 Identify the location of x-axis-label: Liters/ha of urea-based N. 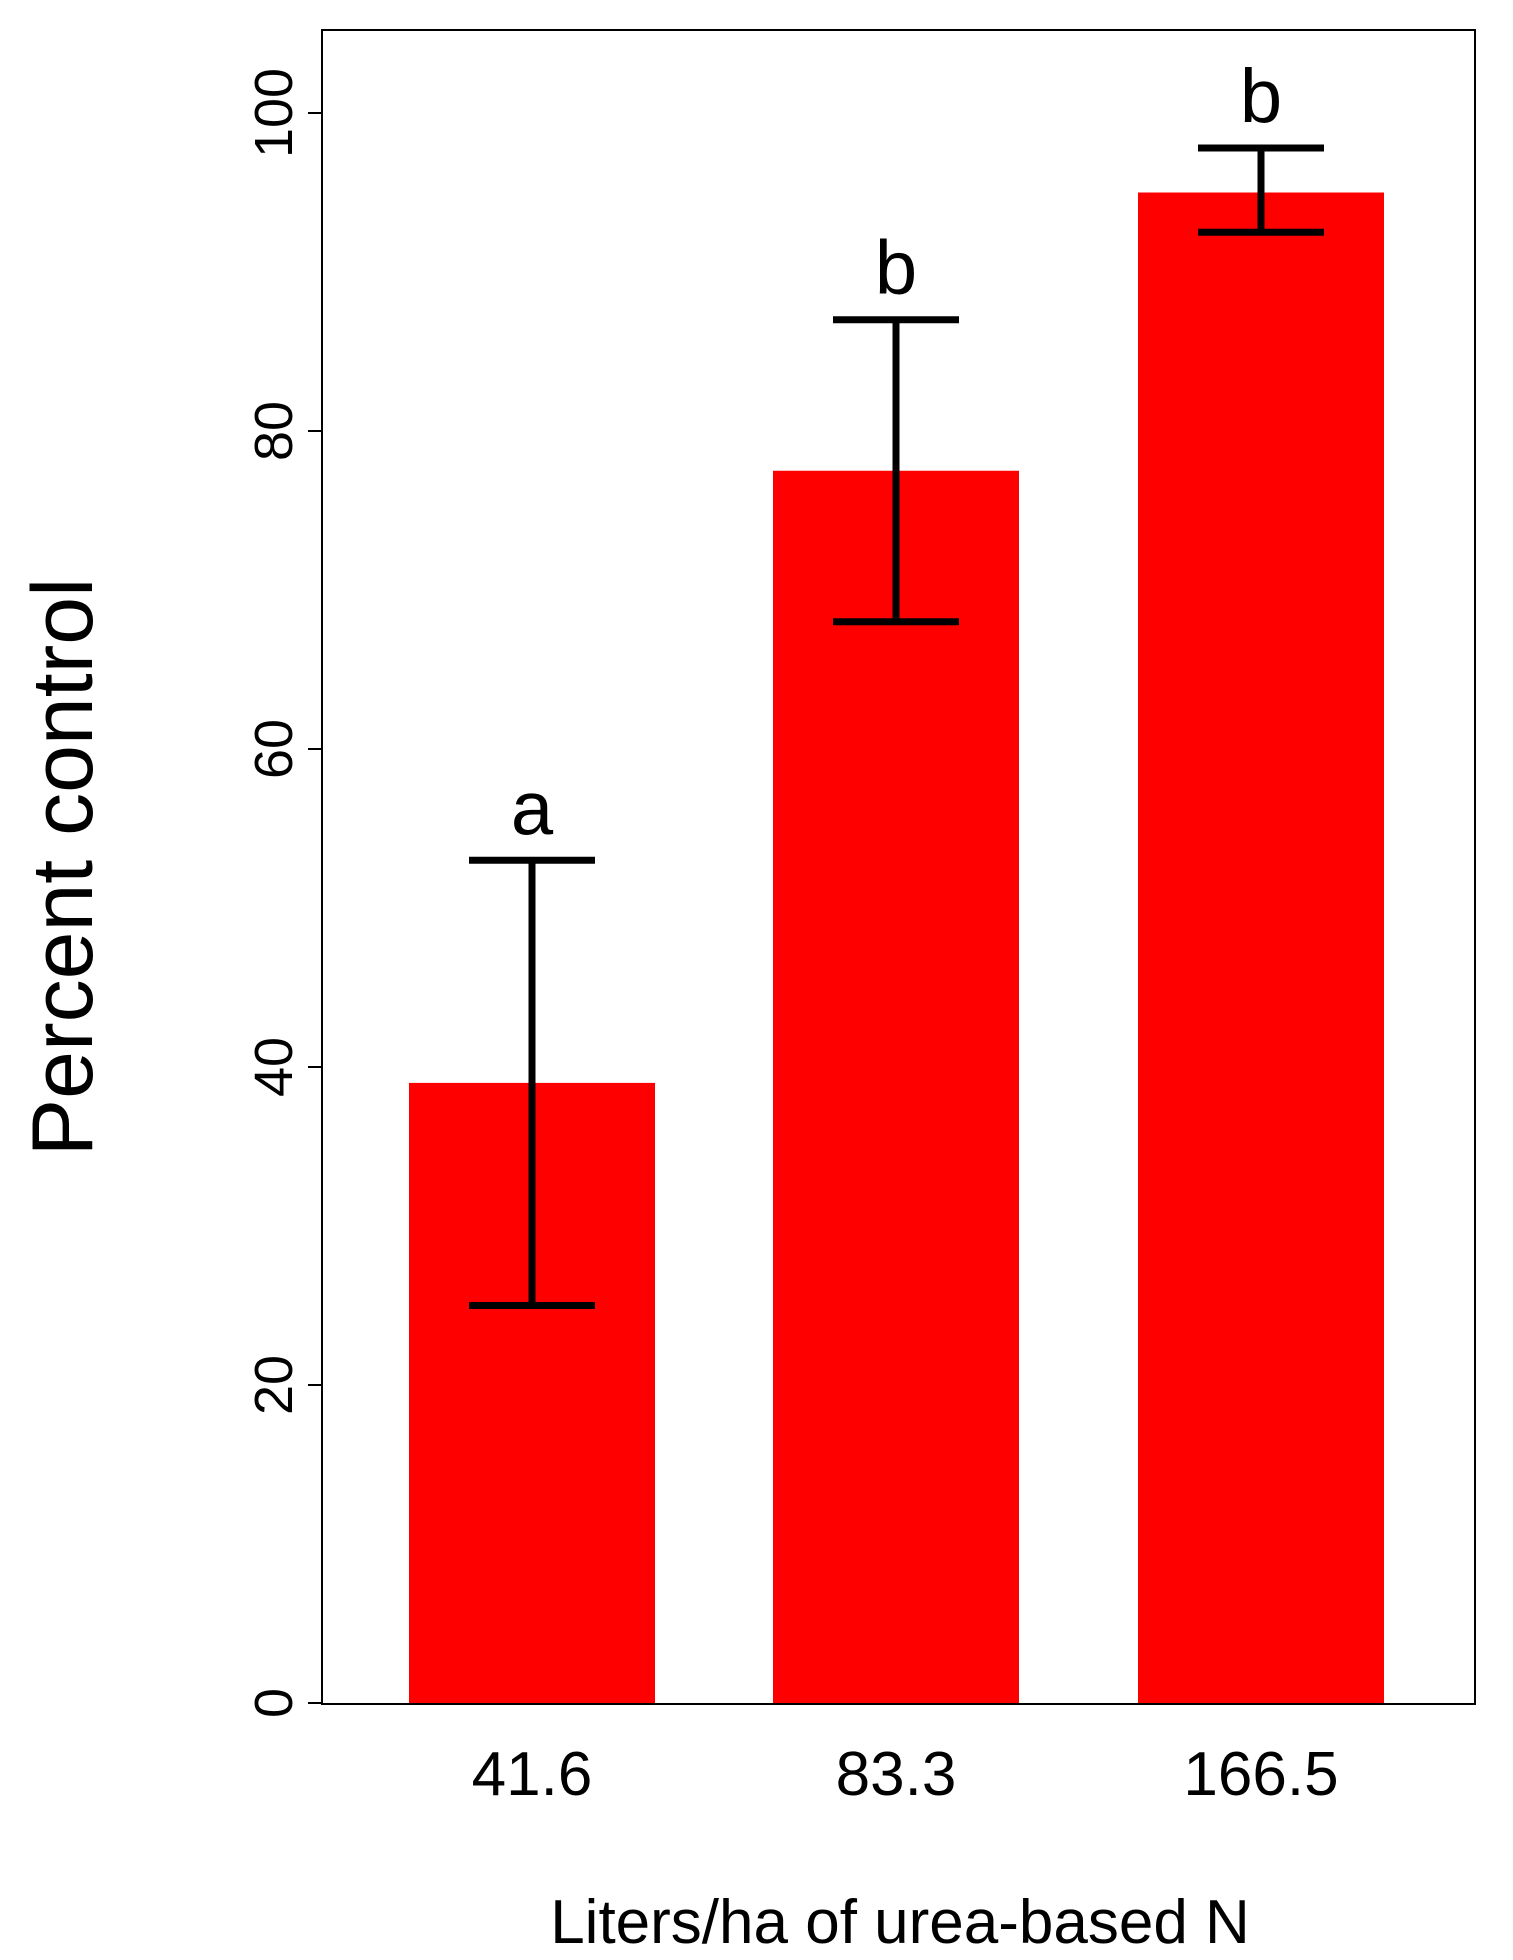
(900, 1922).